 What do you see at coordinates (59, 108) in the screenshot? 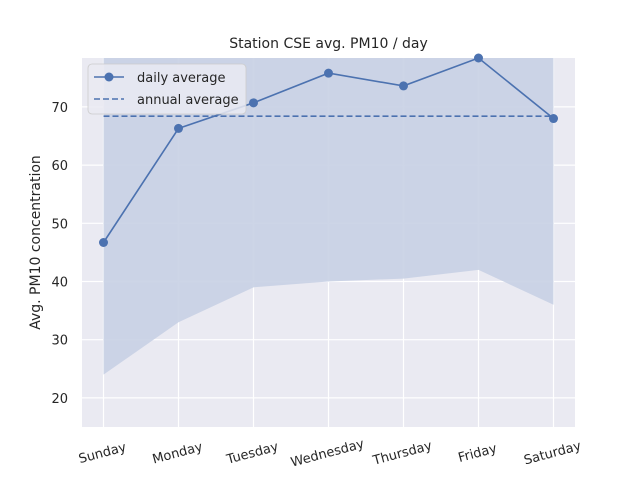
I see `y-tick-label: 70` at bounding box center [59, 108].